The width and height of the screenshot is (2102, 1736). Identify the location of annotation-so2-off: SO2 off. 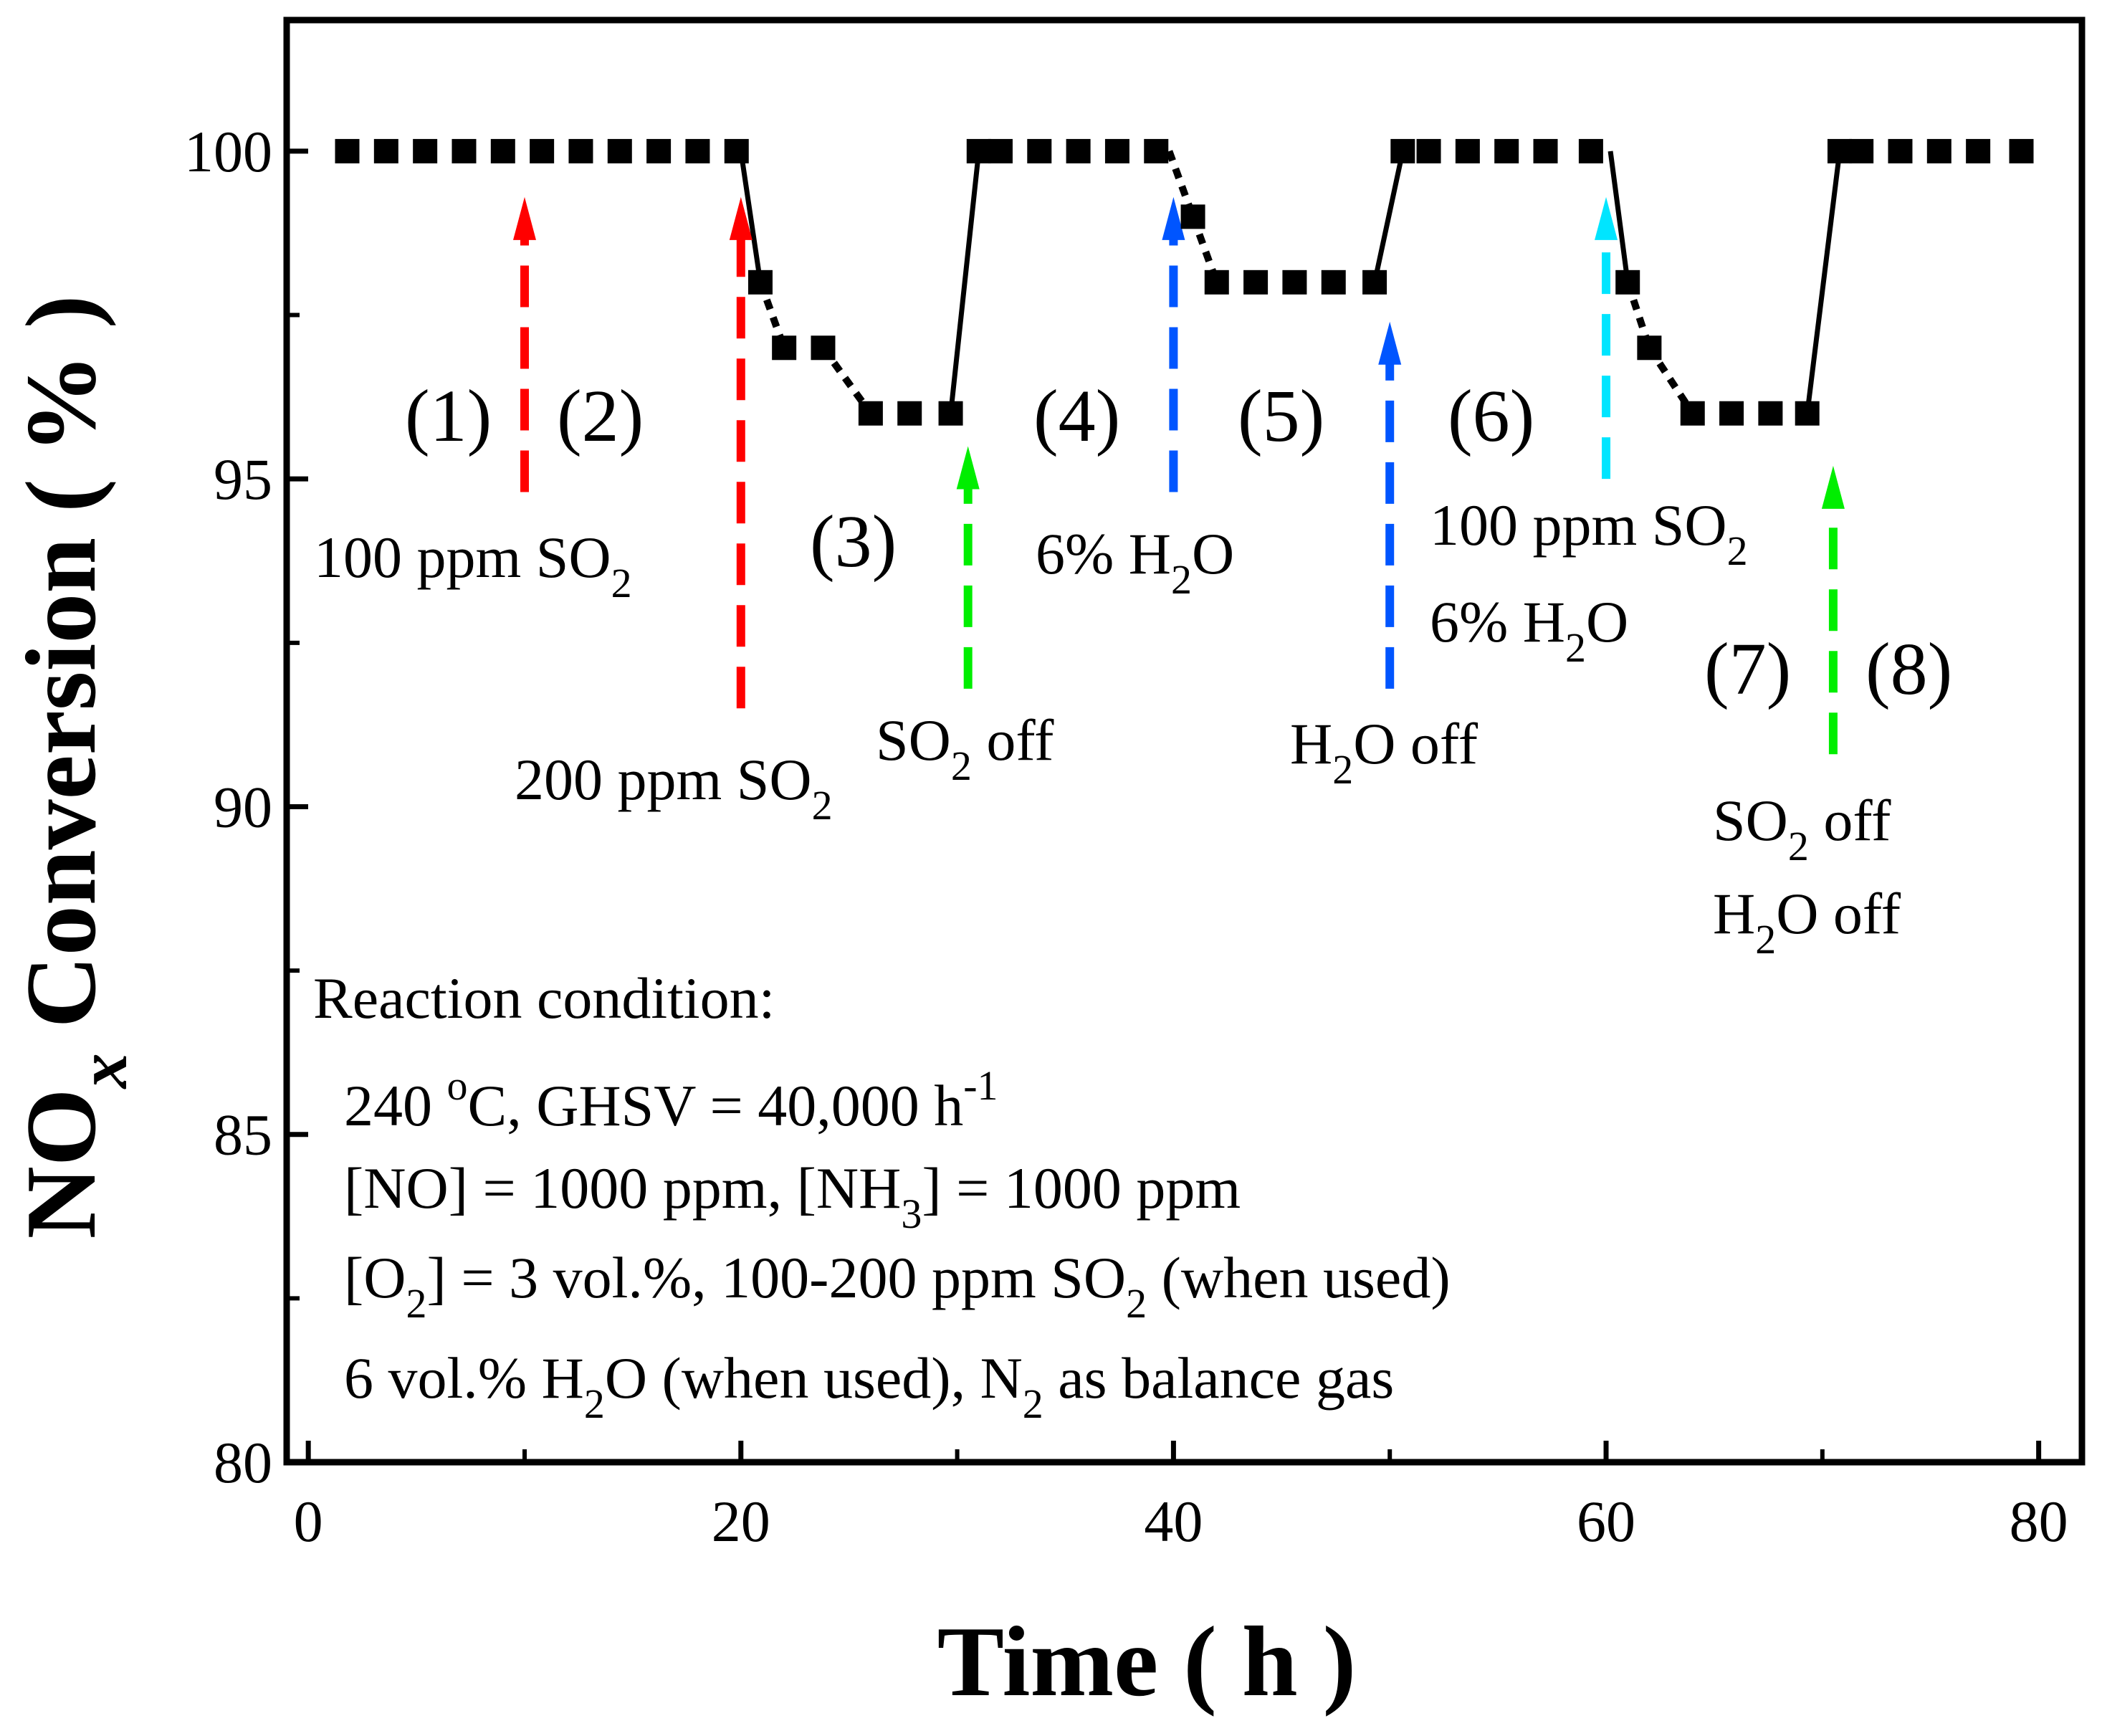
(965, 748).